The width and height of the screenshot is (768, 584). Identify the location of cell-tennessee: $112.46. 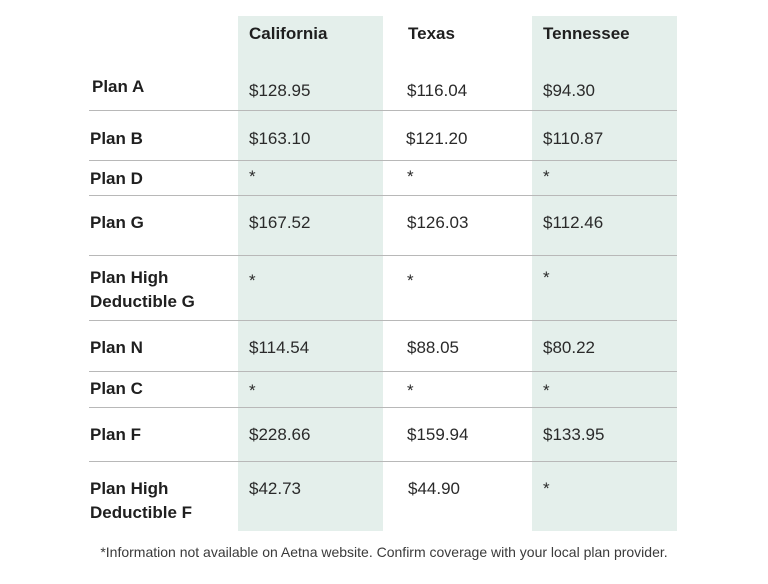
(573, 222).